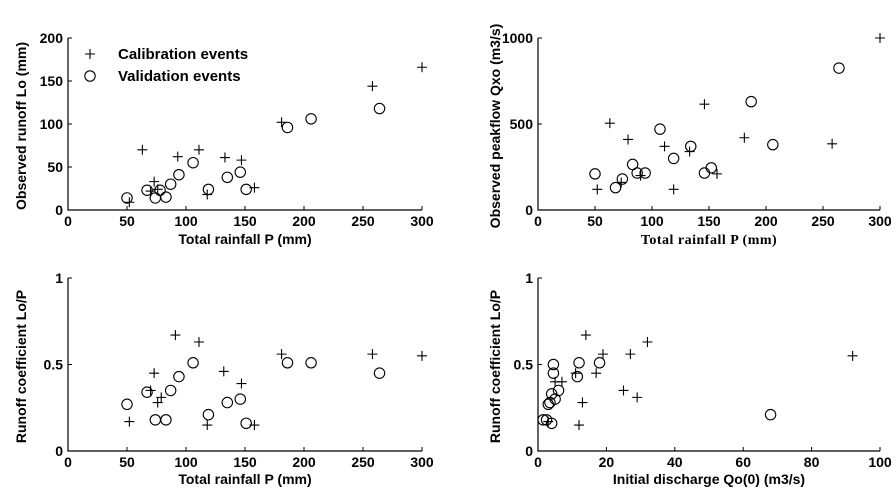 The height and width of the screenshot is (492, 896). What do you see at coordinates (52, 38) in the screenshot?
I see `y-tick-label: 200` at bounding box center [52, 38].